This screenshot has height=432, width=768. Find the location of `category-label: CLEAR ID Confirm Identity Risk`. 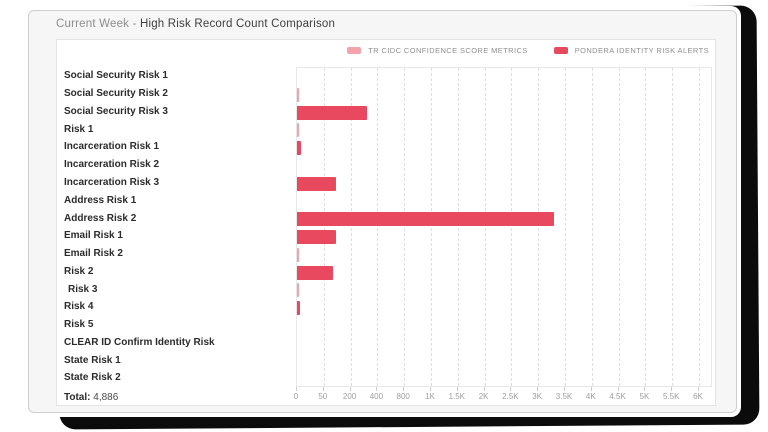

category-label: CLEAR ID Confirm Identity Risk is located at coordinates (139, 342).